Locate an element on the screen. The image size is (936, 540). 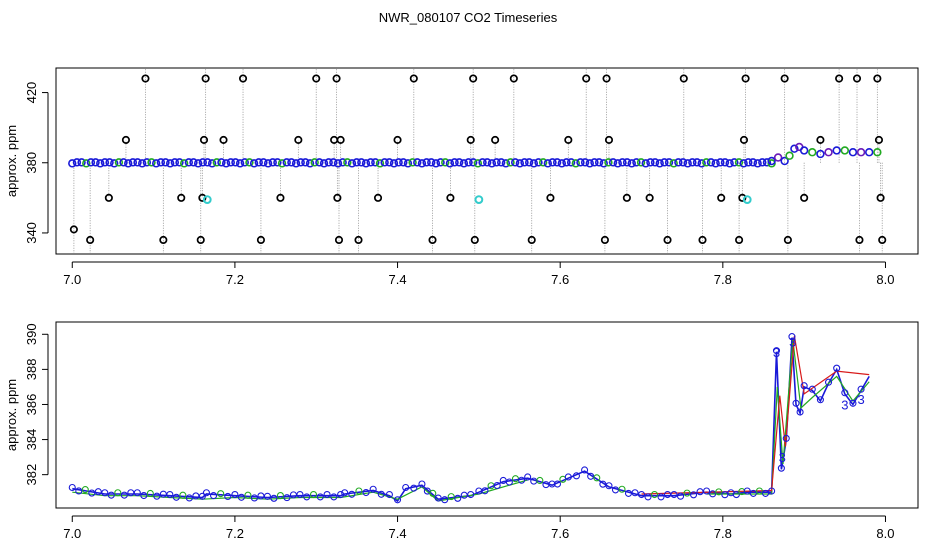
lower-x-tick-label: 8.0 is located at coordinates (885, 533).